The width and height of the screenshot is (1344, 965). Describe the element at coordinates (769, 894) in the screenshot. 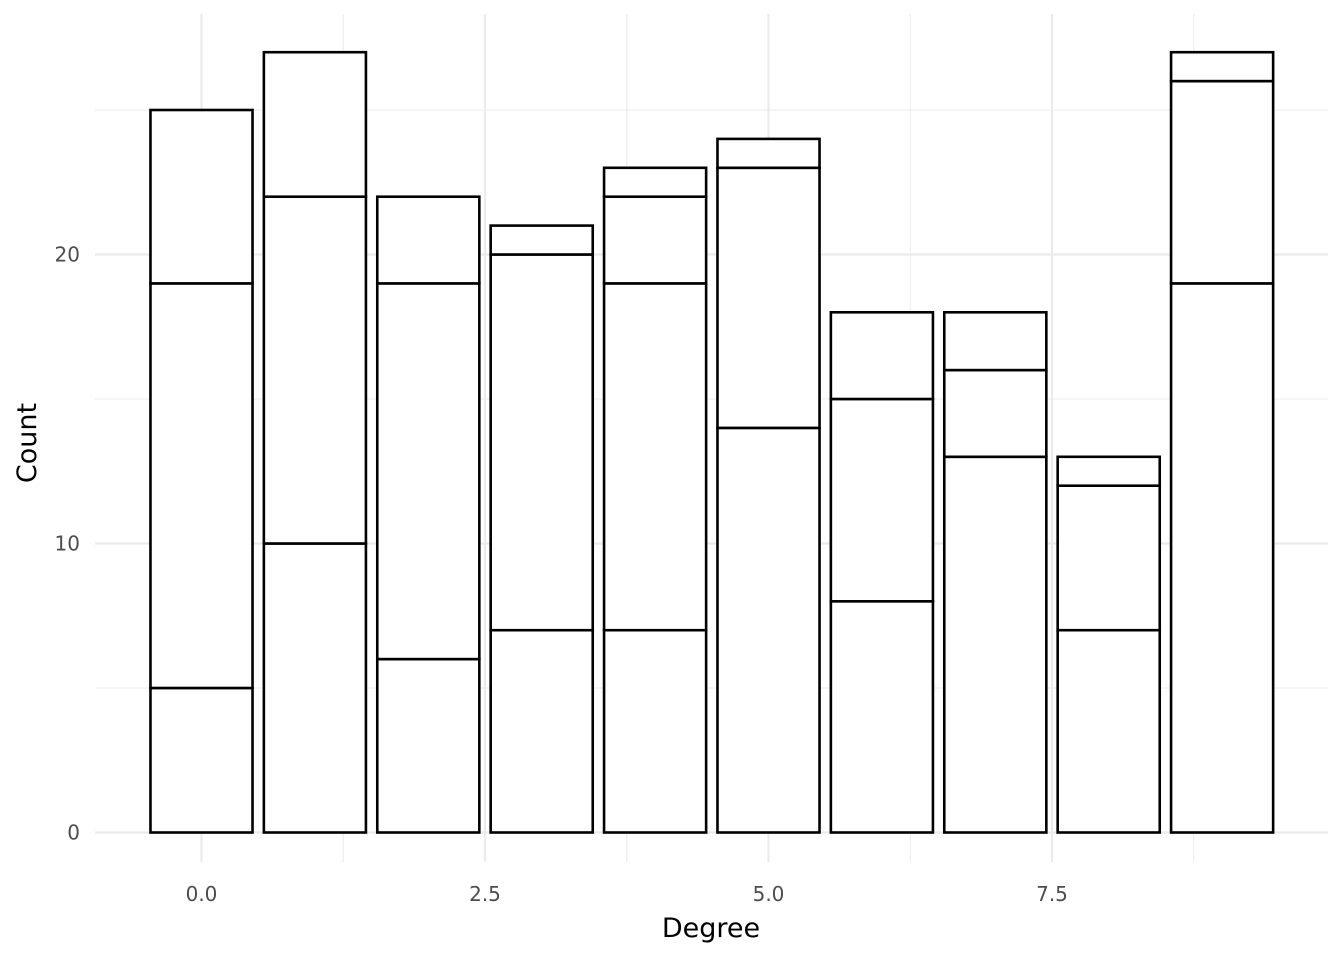

I see `x-tick-label: 5.0` at that location.